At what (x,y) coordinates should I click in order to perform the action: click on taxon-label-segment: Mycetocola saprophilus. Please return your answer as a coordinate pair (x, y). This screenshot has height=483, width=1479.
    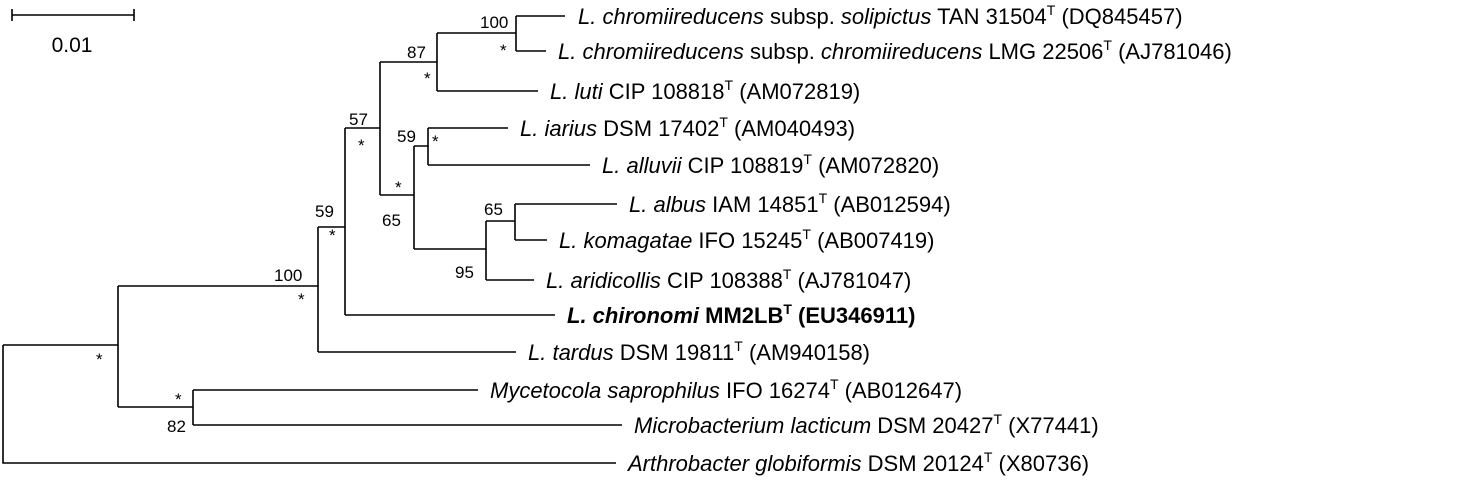
    Looking at the image, I should click on (605, 390).